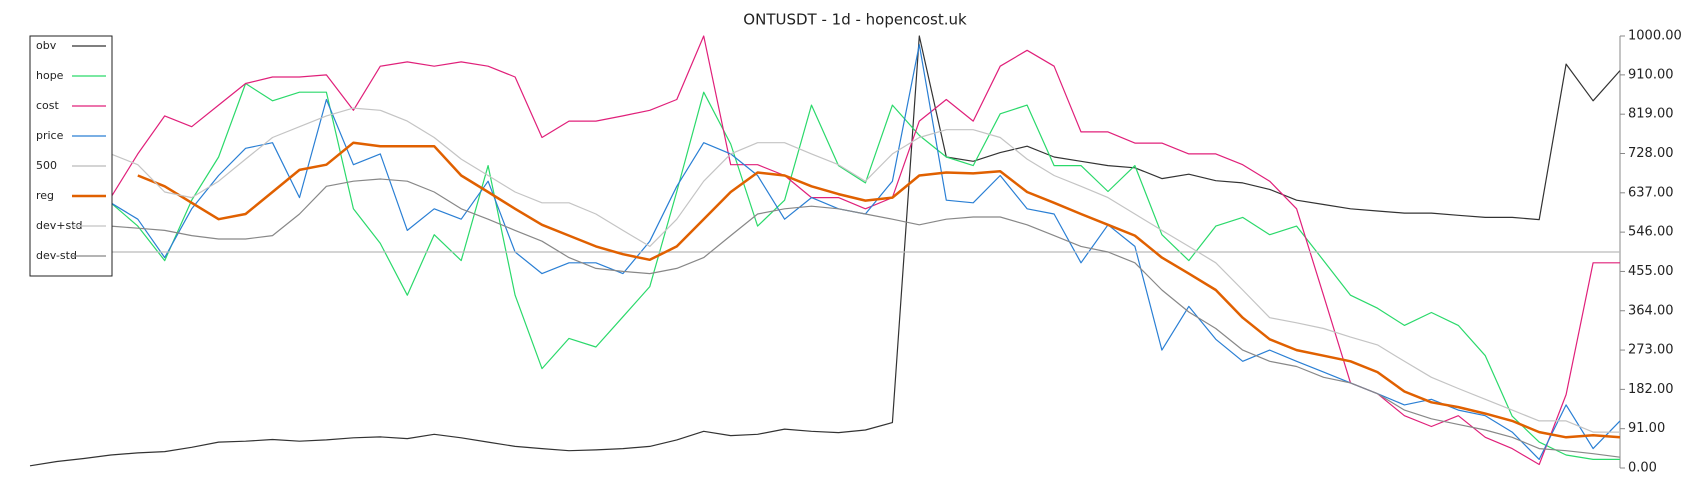 The height and width of the screenshot is (500, 1700). Describe the element at coordinates (1651, 192) in the screenshot. I see `y-tick-label: 637.00` at that location.